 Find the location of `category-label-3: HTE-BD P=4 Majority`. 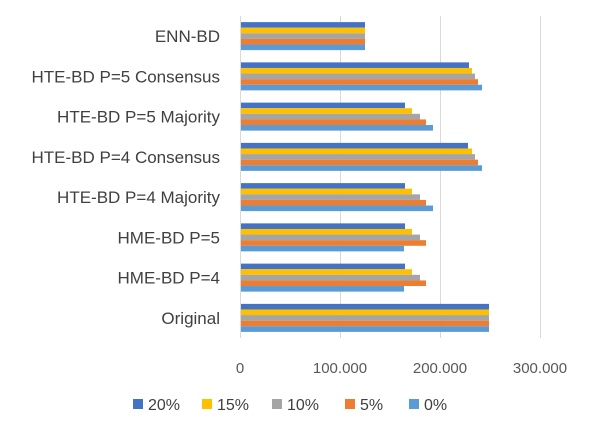

category-label-3: HTE-BD P=4 Majority is located at coordinates (138, 197).